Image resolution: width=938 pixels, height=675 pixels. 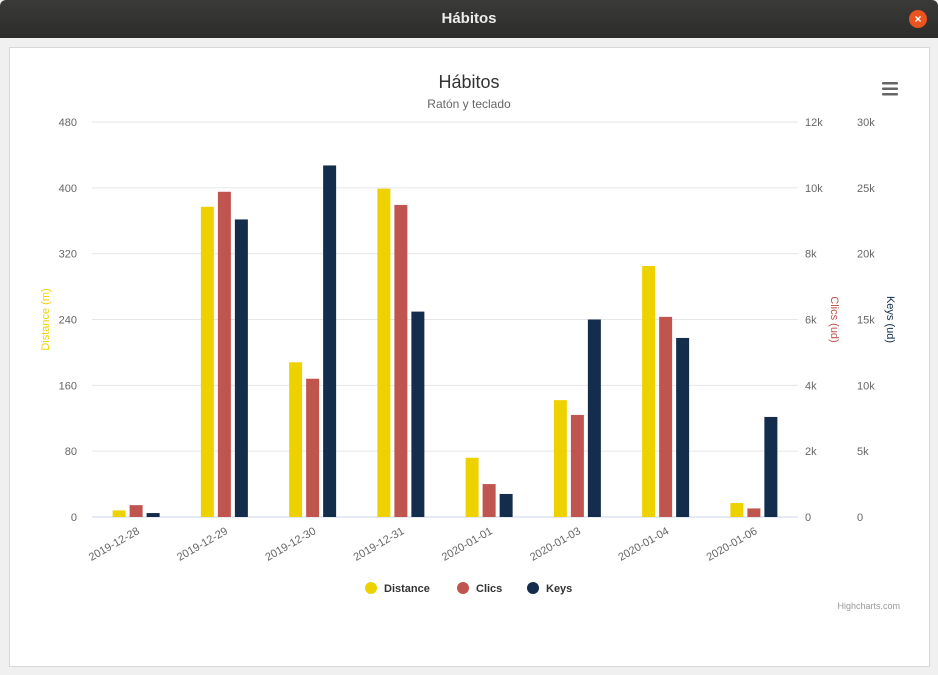 I want to click on x-tick-label: 2019-12-28, so click(x=114, y=544).